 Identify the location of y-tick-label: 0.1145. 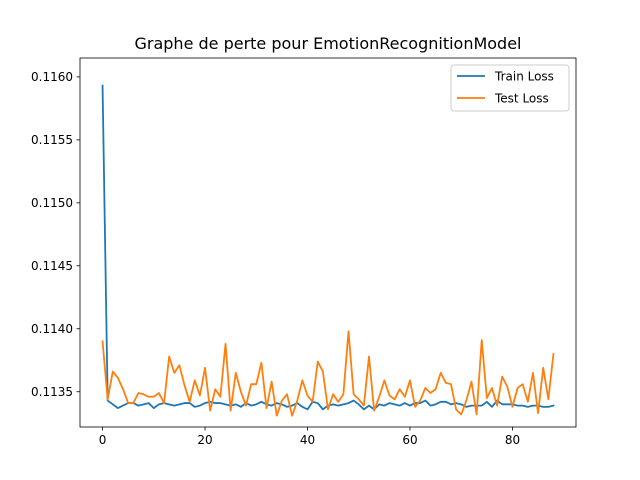
(52, 266).